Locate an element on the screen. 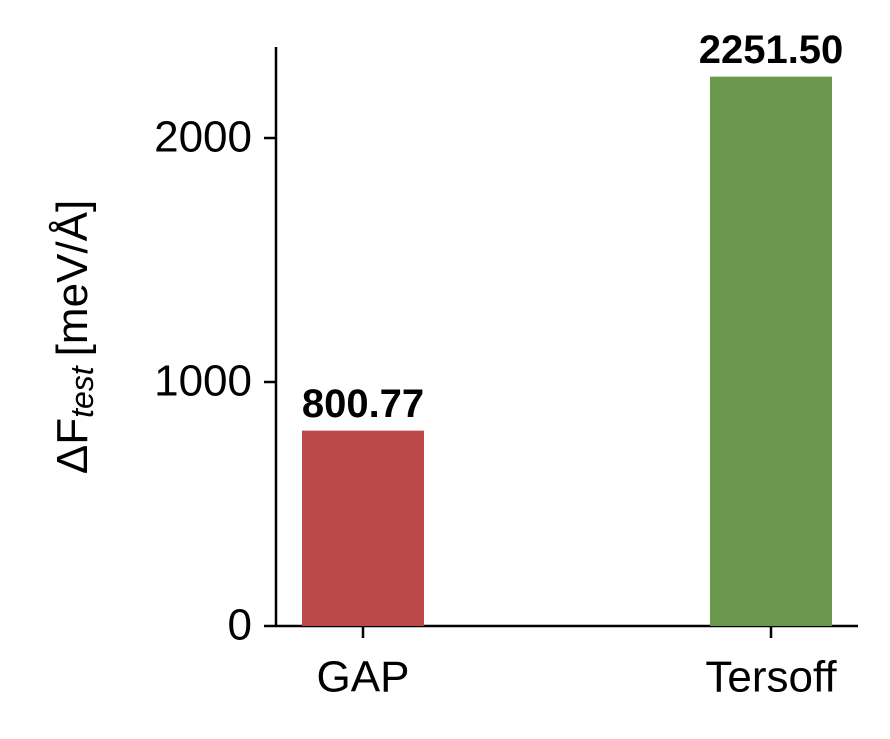 This screenshot has width=890, height=739. y-tick-label: 1000 is located at coordinates (203, 381).